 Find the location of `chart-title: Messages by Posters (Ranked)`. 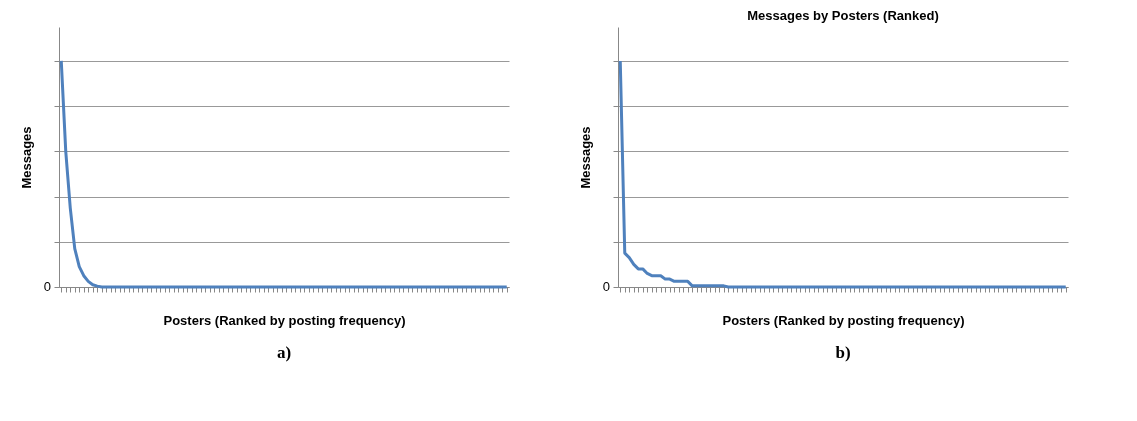

chart-title: Messages by Posters (Ranked) is located at coordinates (843, 15).